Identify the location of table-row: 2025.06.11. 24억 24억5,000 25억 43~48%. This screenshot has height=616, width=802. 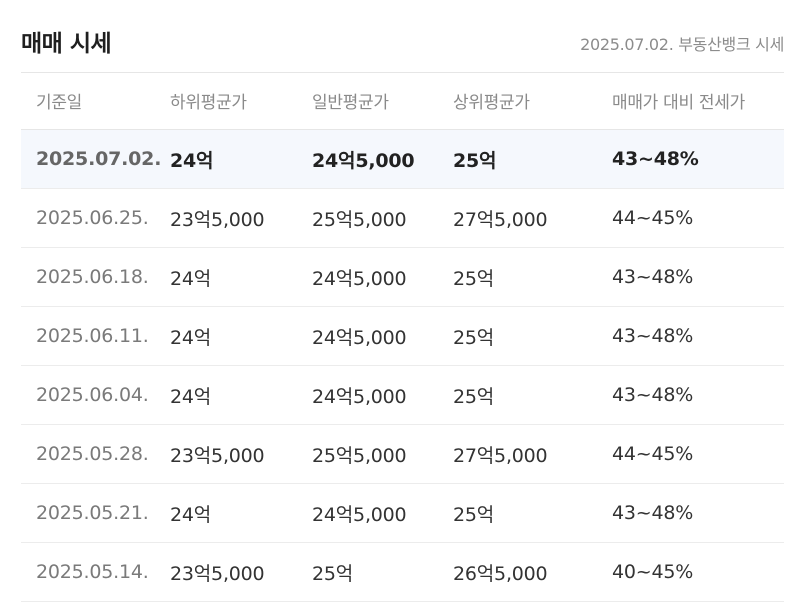
(402, 336).